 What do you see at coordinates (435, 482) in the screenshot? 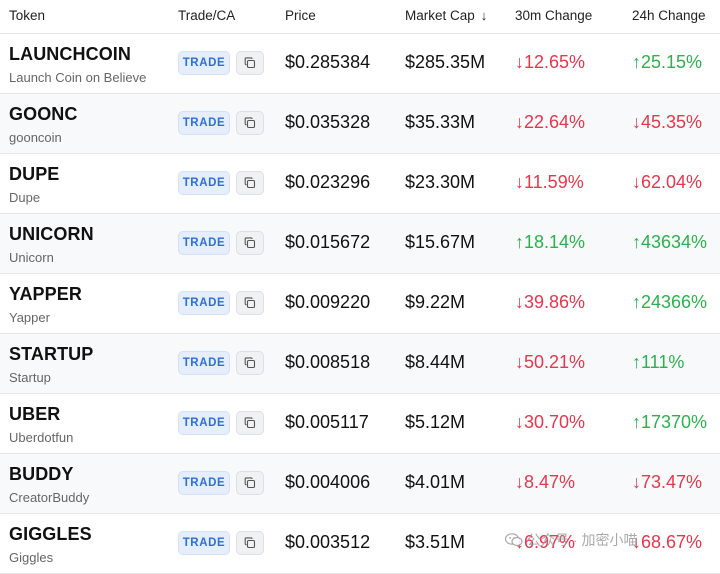
I see `token-market-cap: $4.01M` at bounding box center [435, 482].